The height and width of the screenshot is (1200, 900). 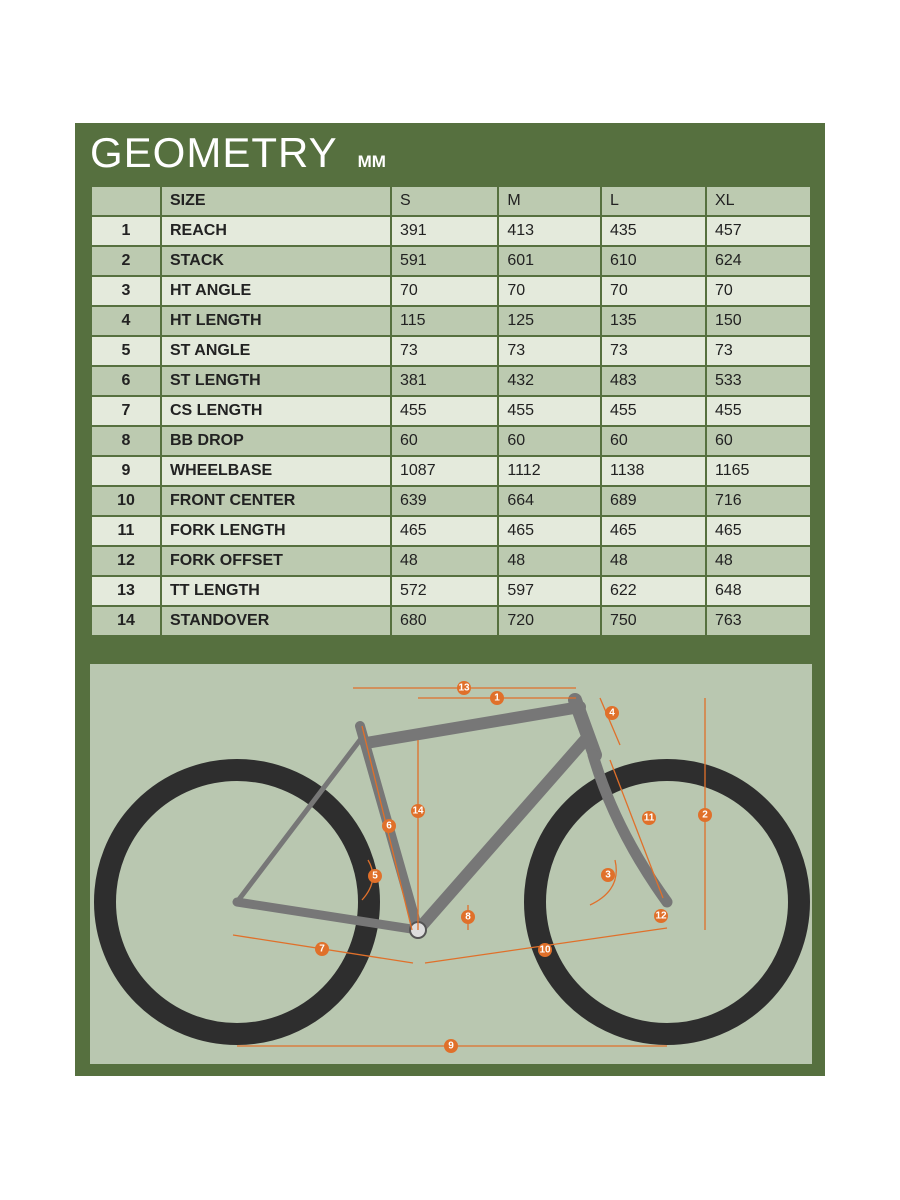 I want to click on value-cell: 115, so click(x=444, y=321).